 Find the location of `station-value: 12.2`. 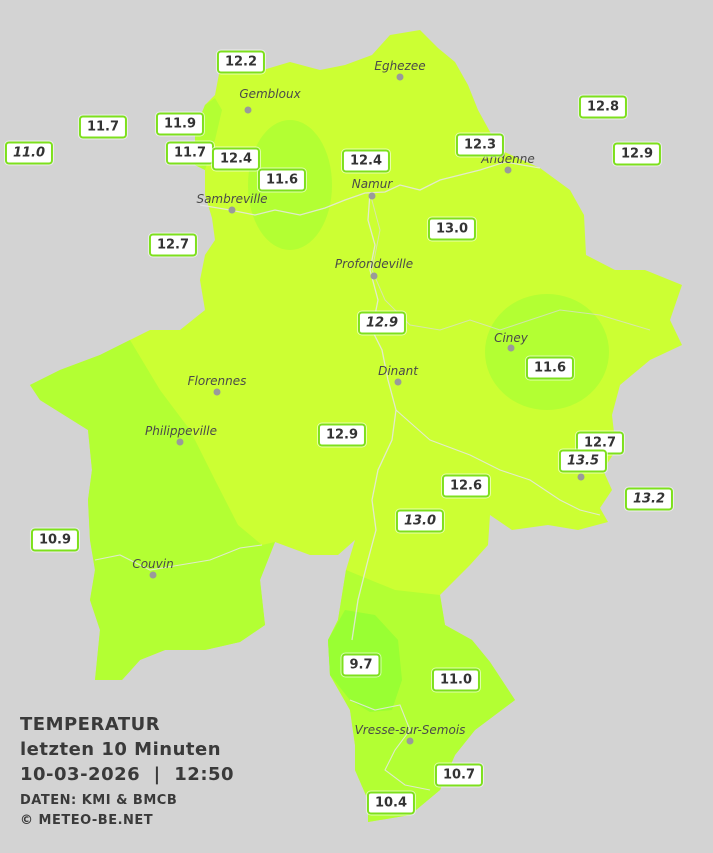

station-value: 12.2 is located at coordinates (241, 62).